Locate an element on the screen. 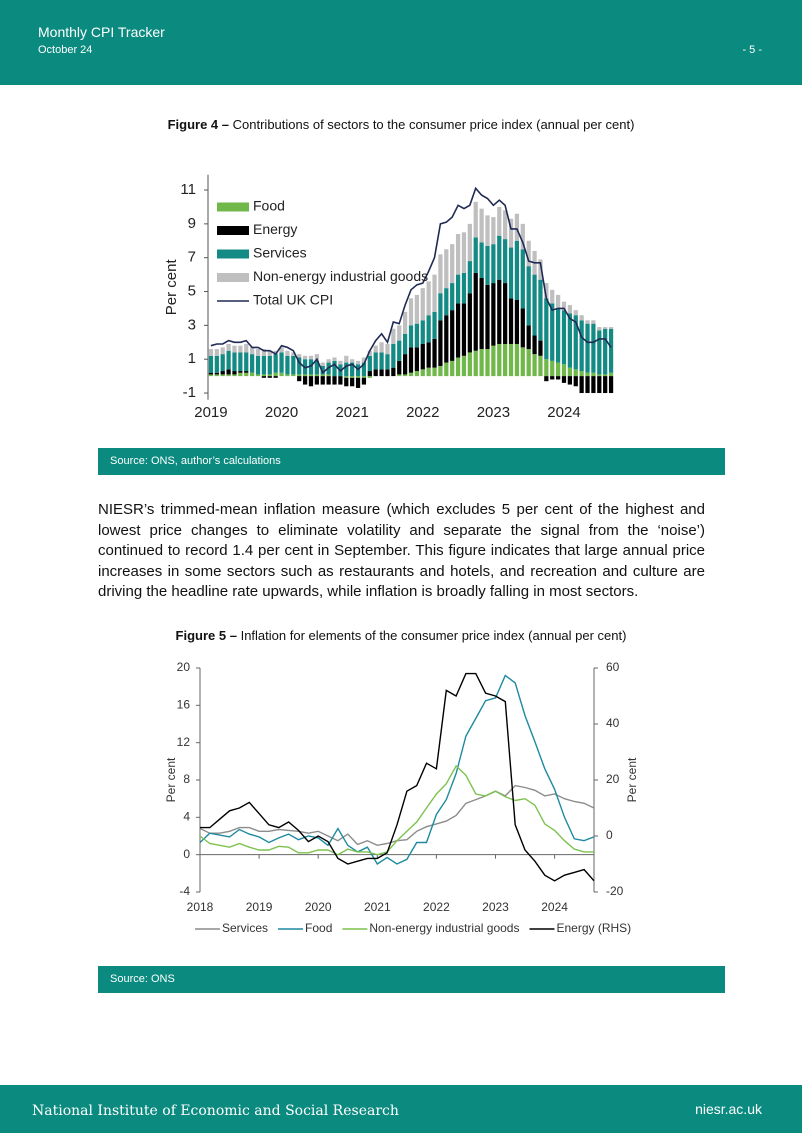 This screenshot has height=1133, width=802. legend-label: Total UK CPI is located at coordinates (293, 300).